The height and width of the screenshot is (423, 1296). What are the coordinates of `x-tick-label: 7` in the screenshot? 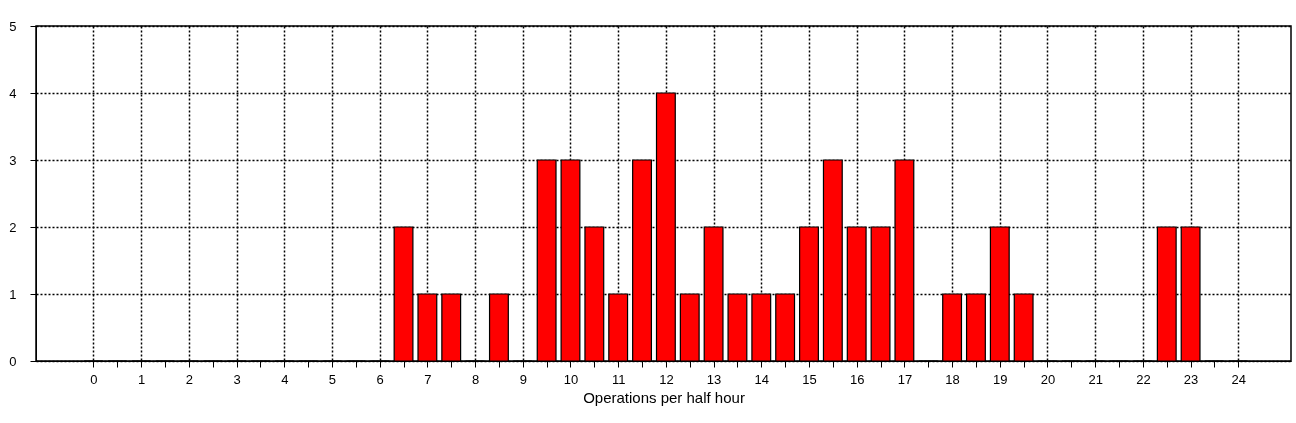 It's located at (428, 379).